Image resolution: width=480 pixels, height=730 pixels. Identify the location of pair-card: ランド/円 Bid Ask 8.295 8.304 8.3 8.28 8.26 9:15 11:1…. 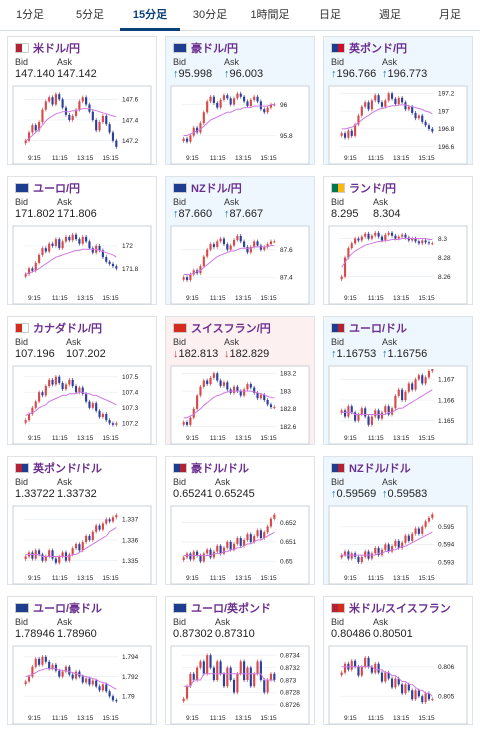
(398, 240).